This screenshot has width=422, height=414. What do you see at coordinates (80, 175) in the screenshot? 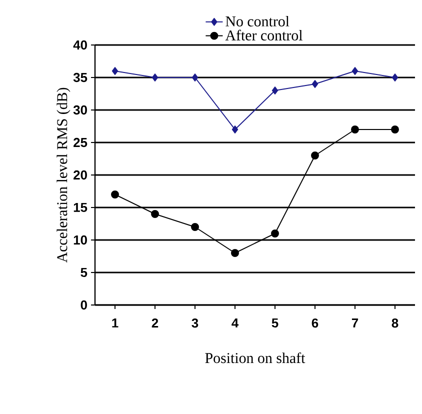
I see `y-tick-label: 20` at bounding box center [80, 175].